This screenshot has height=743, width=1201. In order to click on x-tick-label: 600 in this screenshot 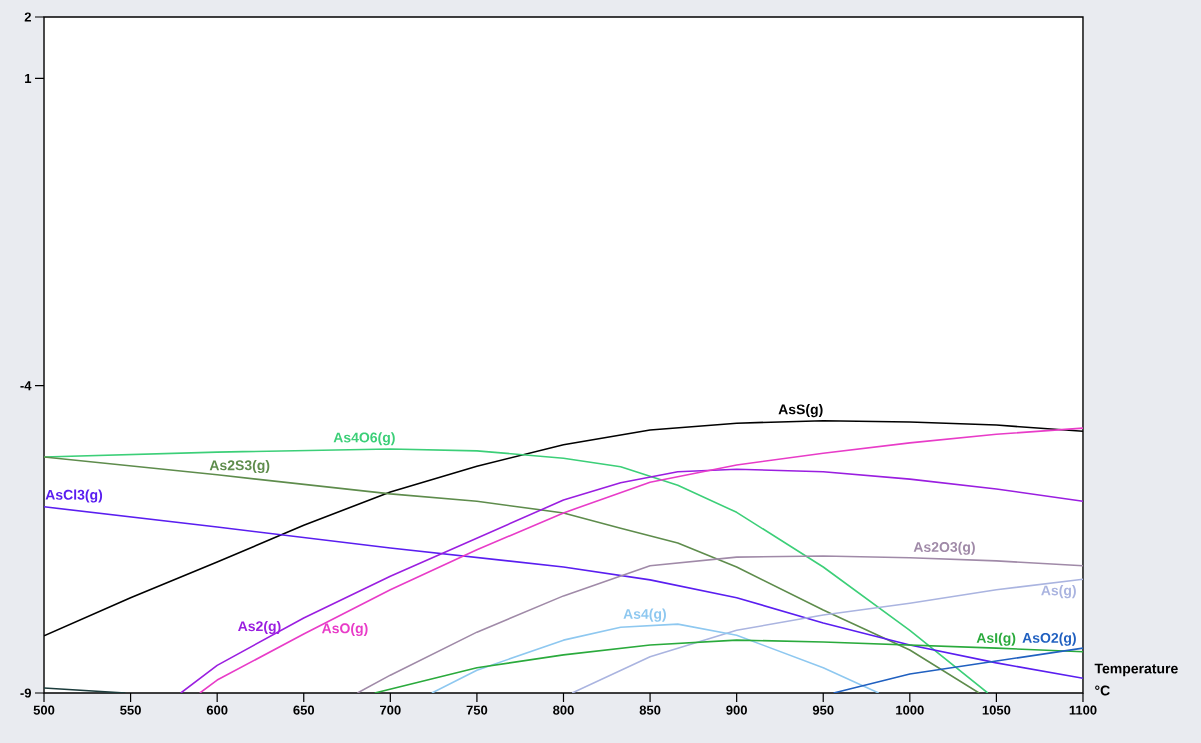, I will do `click(217, 710)`.